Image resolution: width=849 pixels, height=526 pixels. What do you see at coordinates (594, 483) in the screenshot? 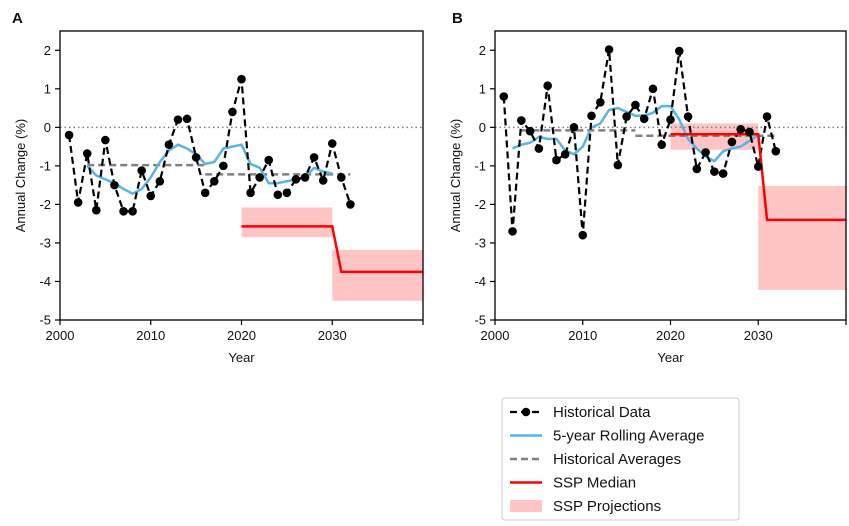
I see `legend-label: SSP Median` at bounding box center [594, 483].